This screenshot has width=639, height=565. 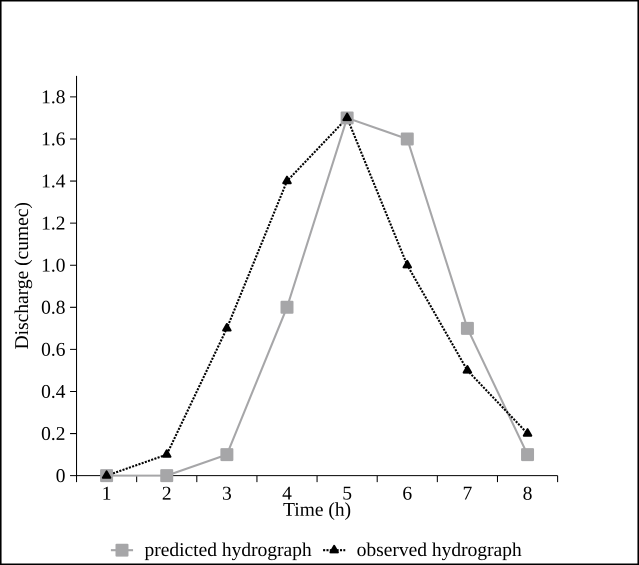 I want to click on x-tick-label: 6, so click(x=407, y=493).